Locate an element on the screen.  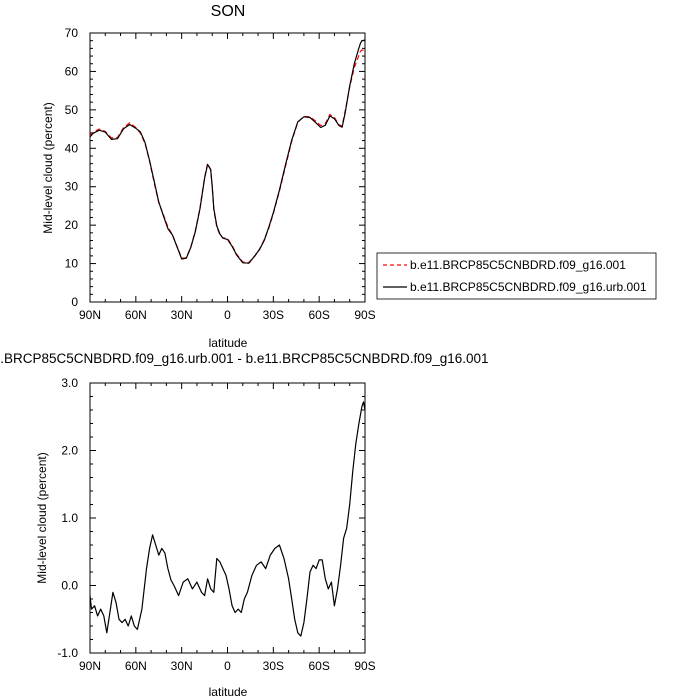
legend-label-series-2: b.e11.BRCP85C5CNBDRD.f09_g16.urb.001 is located at coordinates (528, 287).